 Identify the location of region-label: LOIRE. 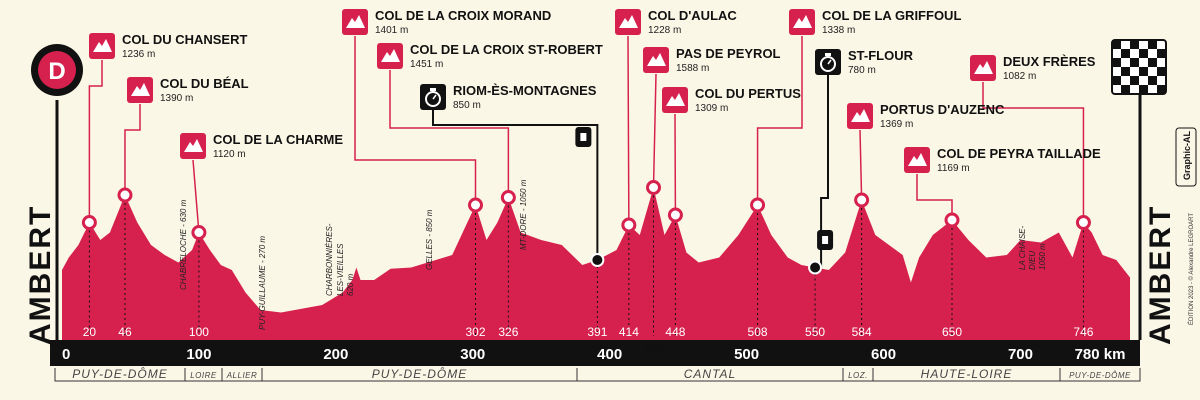
(203, 375).